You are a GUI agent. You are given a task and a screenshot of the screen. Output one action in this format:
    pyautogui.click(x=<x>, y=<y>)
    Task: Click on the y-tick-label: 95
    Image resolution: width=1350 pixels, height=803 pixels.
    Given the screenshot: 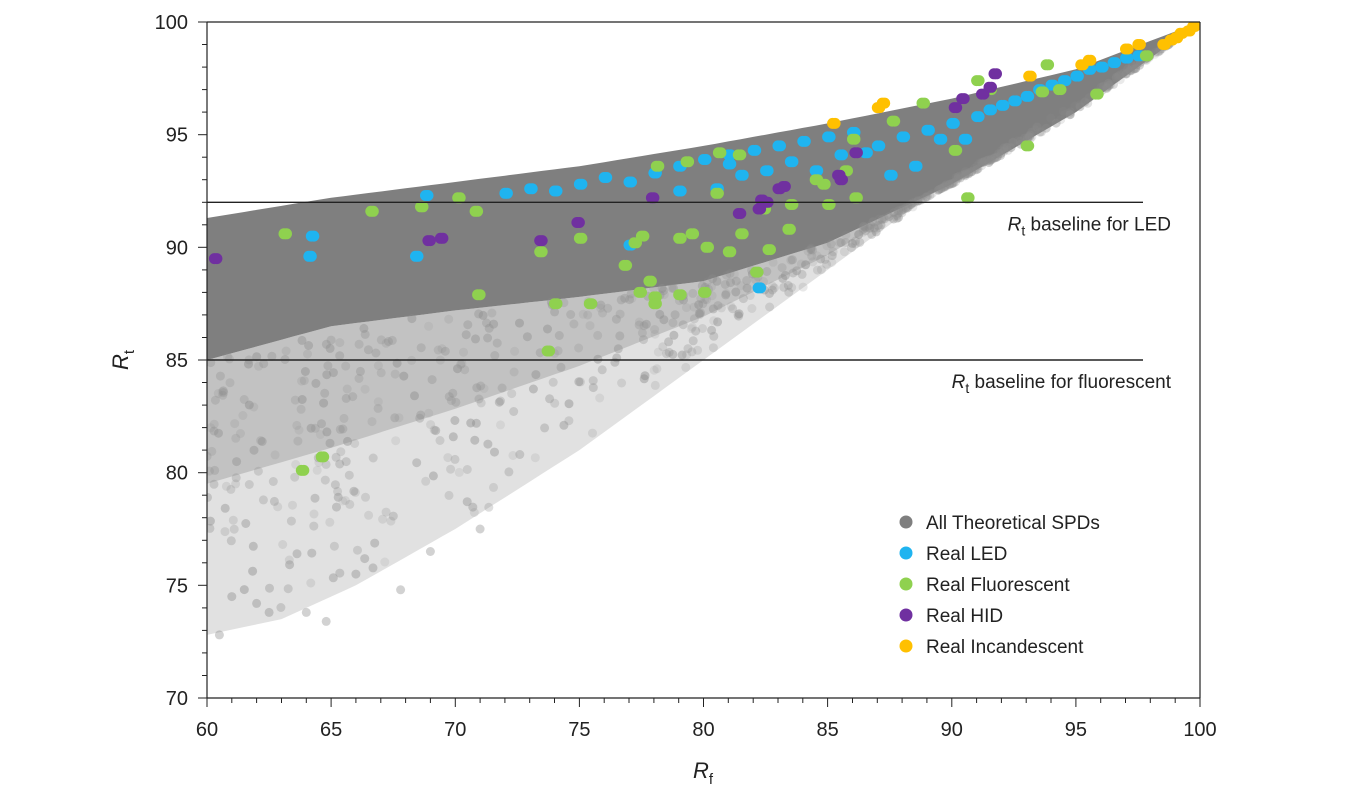 What is the action you would take?
    pyautogui.click(x=177, y=136)
    